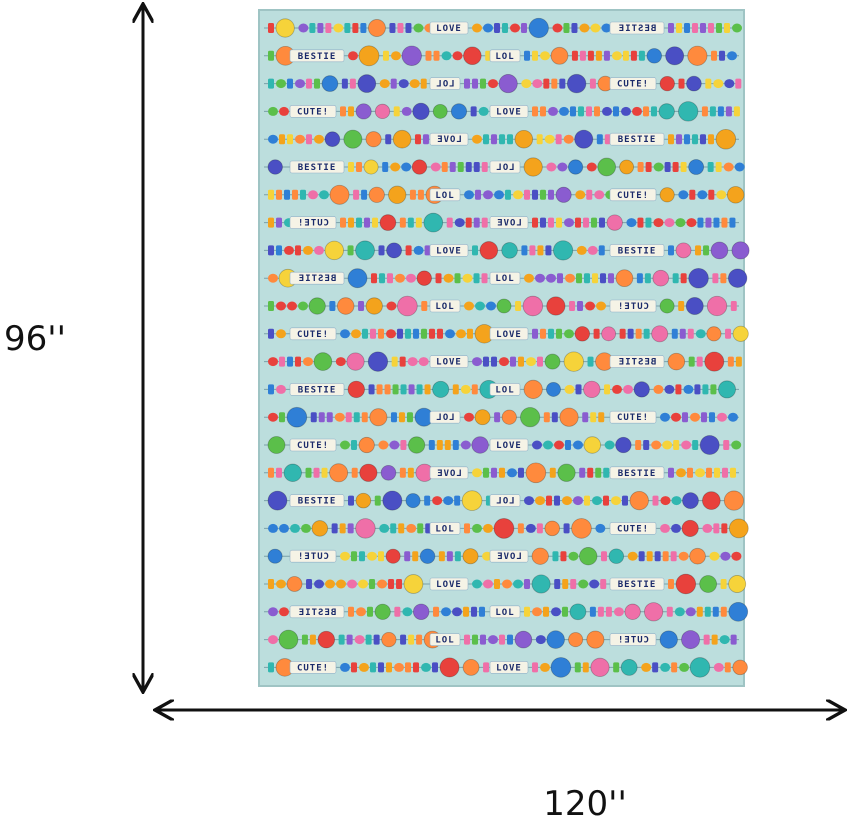  What do you see at coordinates (501, 139) in the screenshot?
I see `bead-strand: LOVE BESTIE` at bounding box center [501, 139].